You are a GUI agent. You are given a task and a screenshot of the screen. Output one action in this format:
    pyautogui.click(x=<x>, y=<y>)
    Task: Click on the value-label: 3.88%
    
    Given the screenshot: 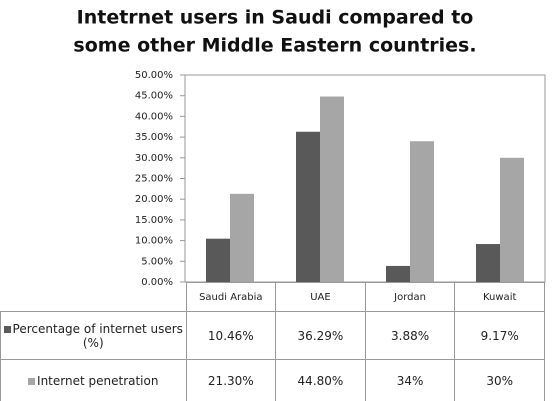 What is the action you would take?
    pyautogui.click(x=410, y=335)
    